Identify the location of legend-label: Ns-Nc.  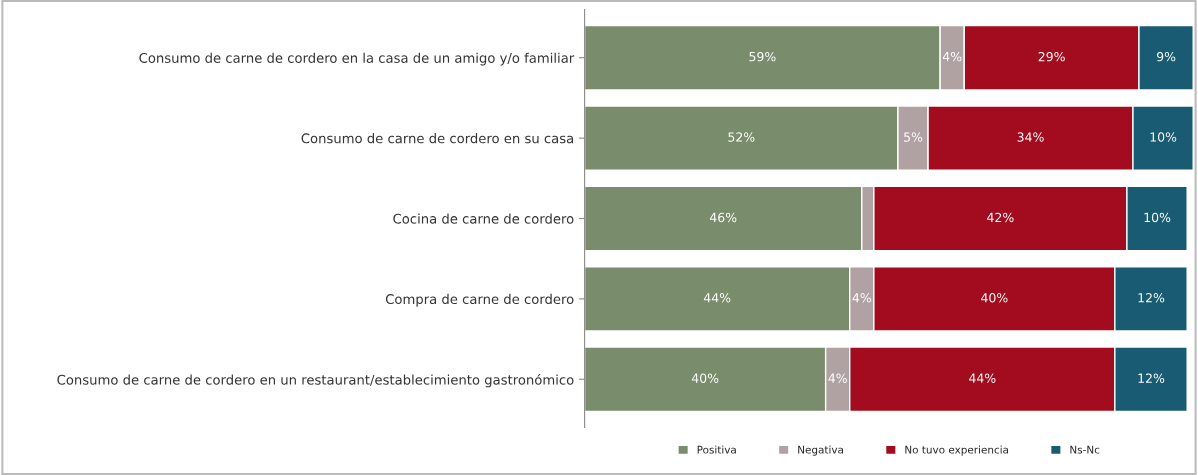
(1085, 449).